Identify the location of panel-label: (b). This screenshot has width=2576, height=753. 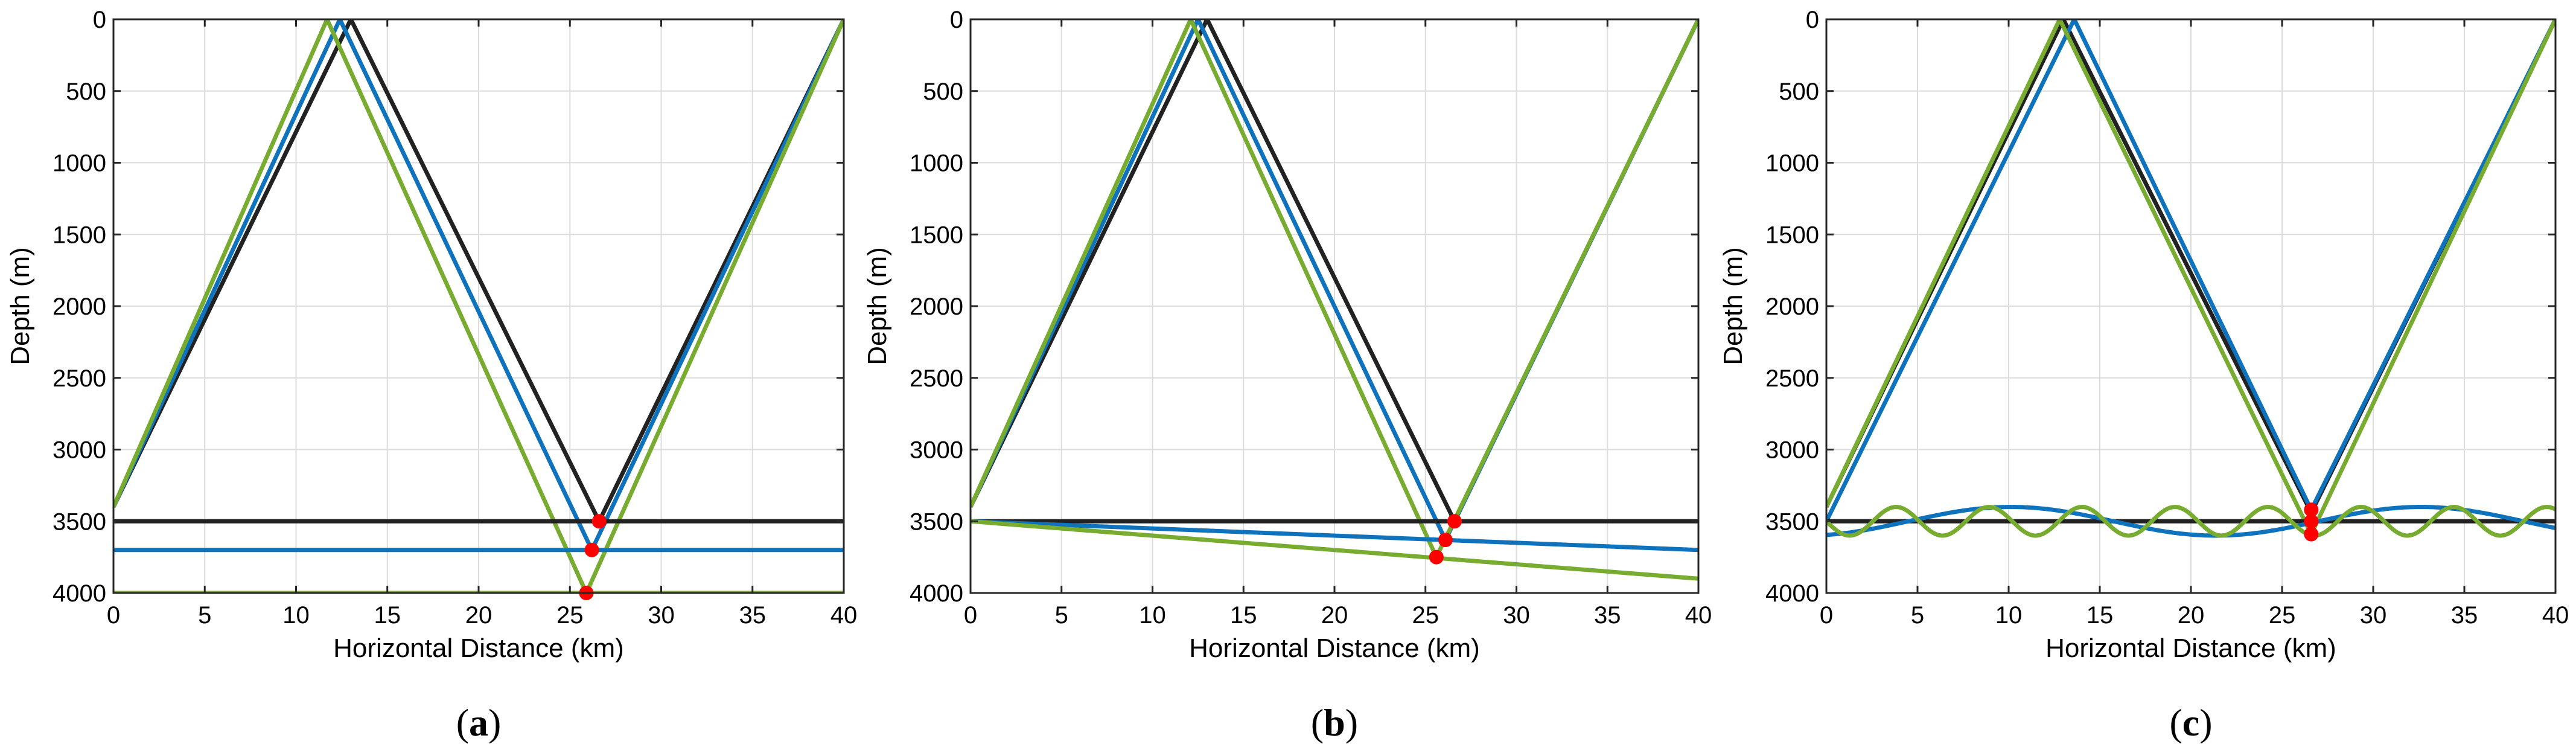
(1334, 722).